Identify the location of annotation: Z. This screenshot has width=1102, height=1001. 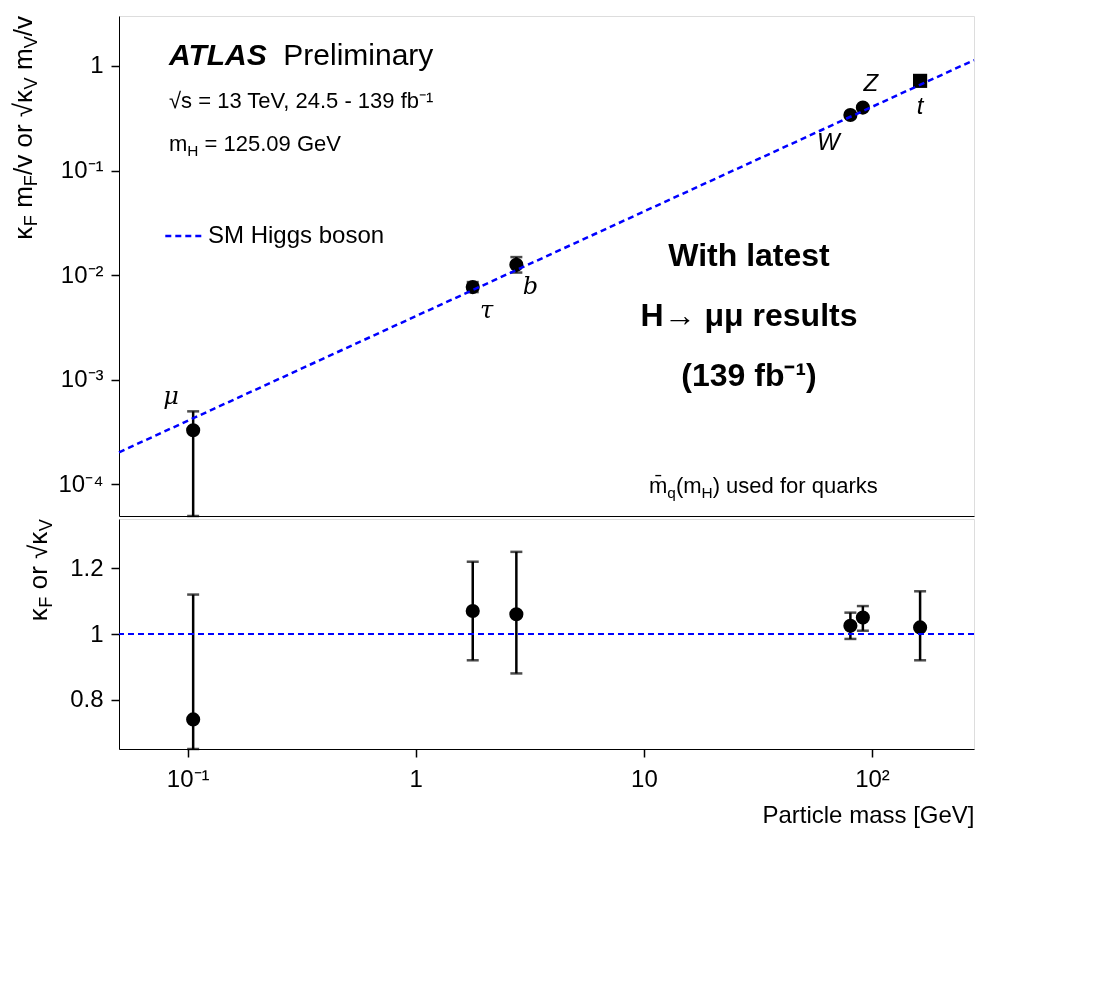
(871, 82).